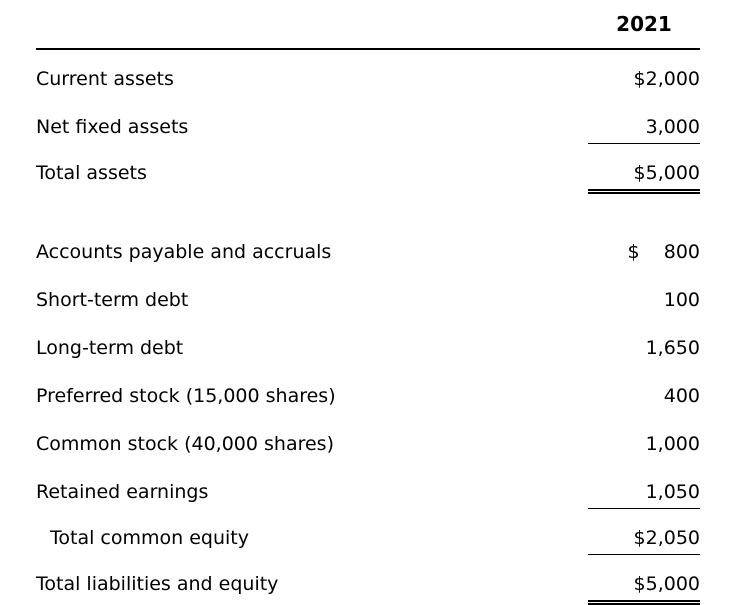  Describe the element at coordinates (644, 540) in the screenshot. I see `row-value: $2,050` at that location.